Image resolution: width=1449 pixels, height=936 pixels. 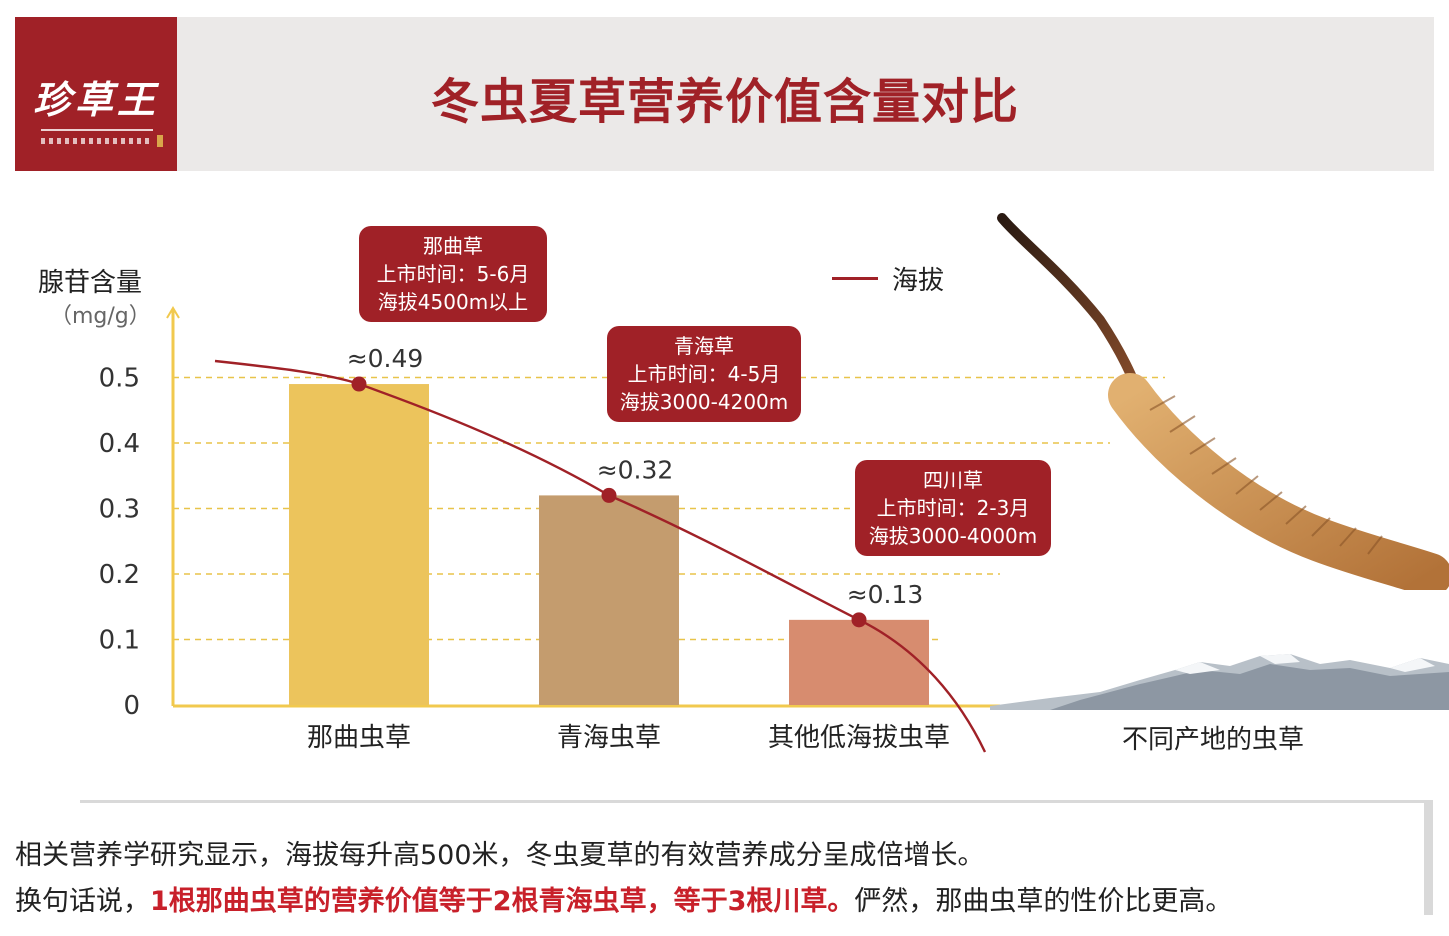 What do you see at coordinates (385, 358) in the screenshot?
I see `bar-value-label: ≈0.49` at bounding box center [385, 358].